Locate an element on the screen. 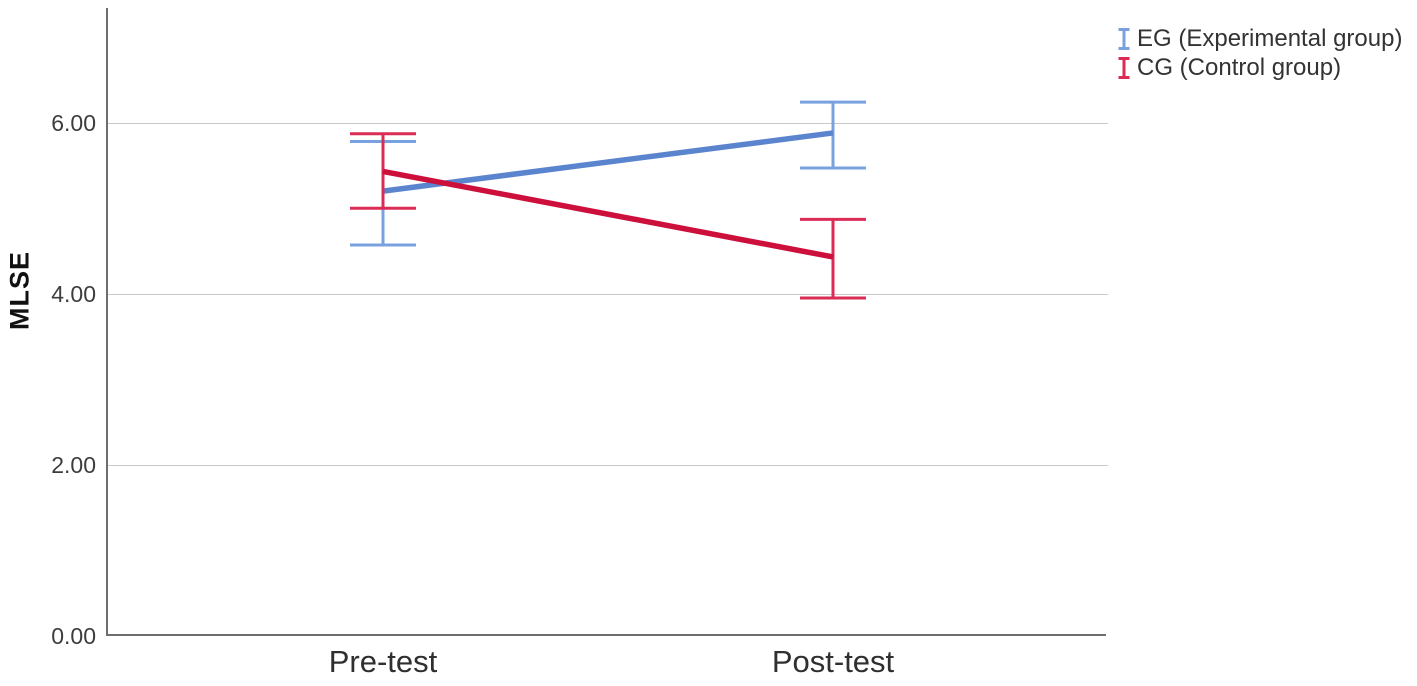  y-tick-label: 6.00 is located at coordinates (73, 122).